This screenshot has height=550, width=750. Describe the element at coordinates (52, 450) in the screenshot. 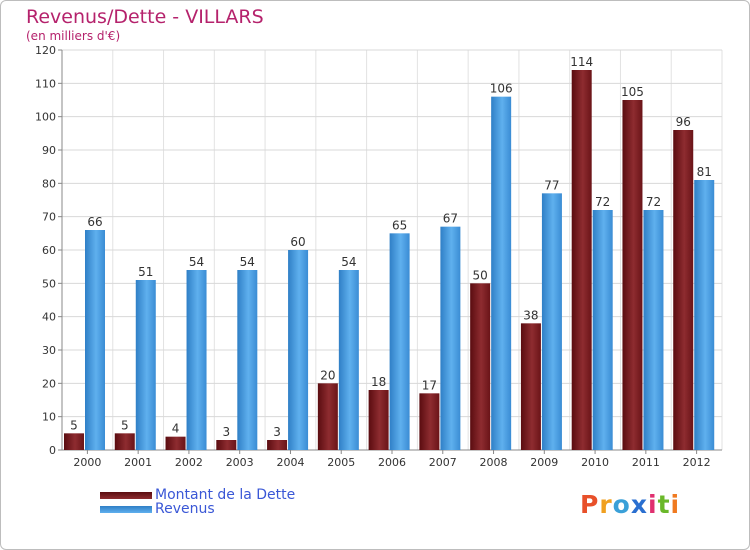

I see `y-tick-label: 0` at that location.